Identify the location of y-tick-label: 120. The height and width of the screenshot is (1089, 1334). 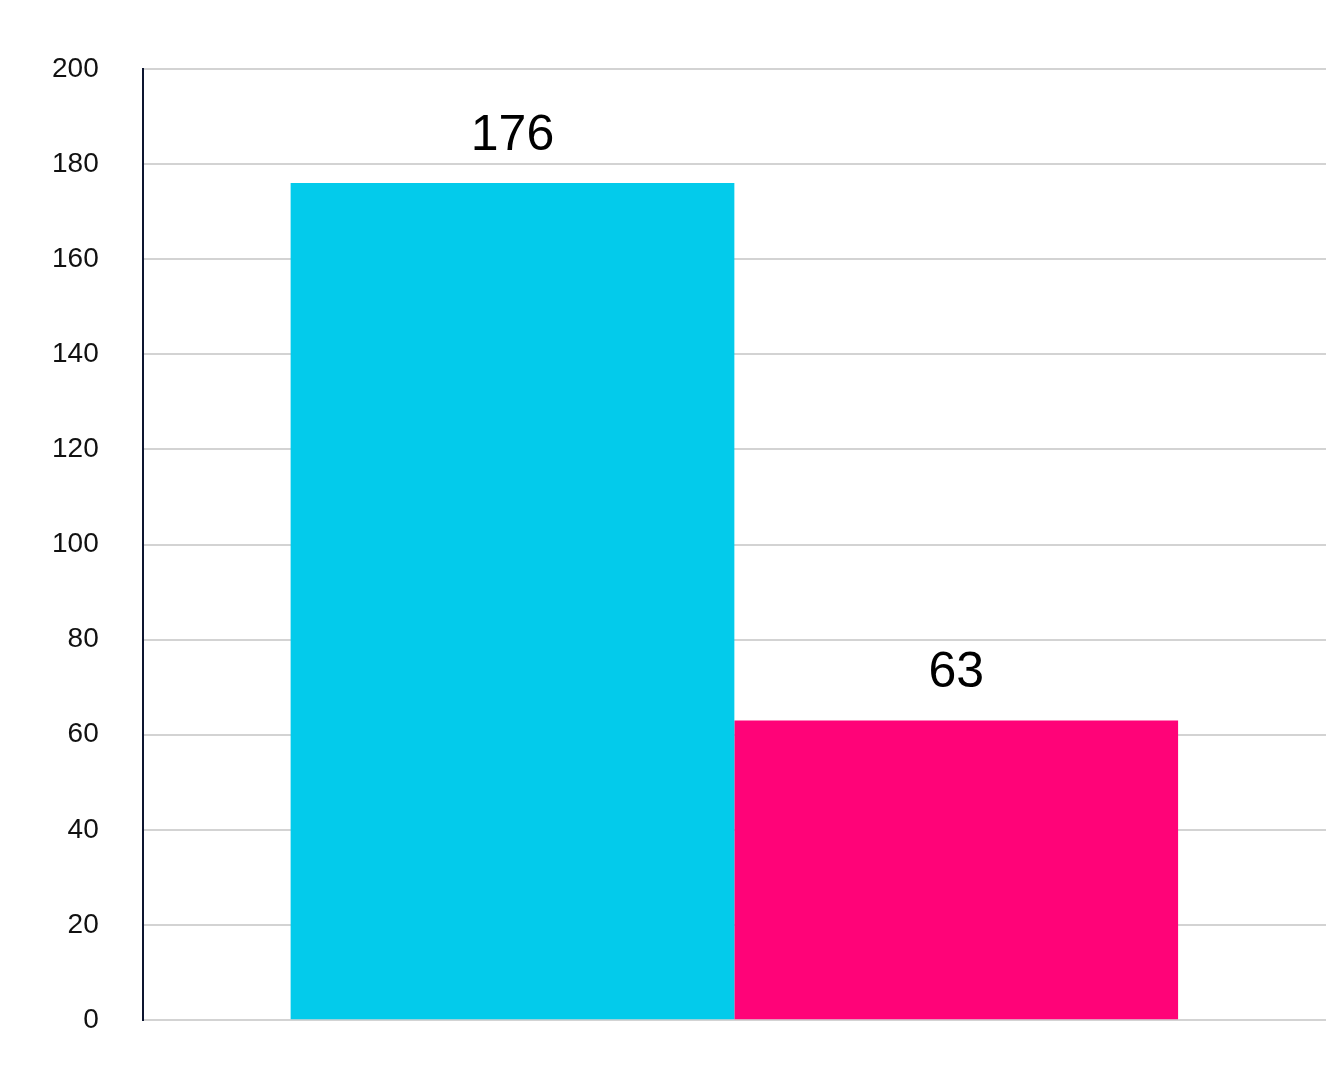
(75, 448).